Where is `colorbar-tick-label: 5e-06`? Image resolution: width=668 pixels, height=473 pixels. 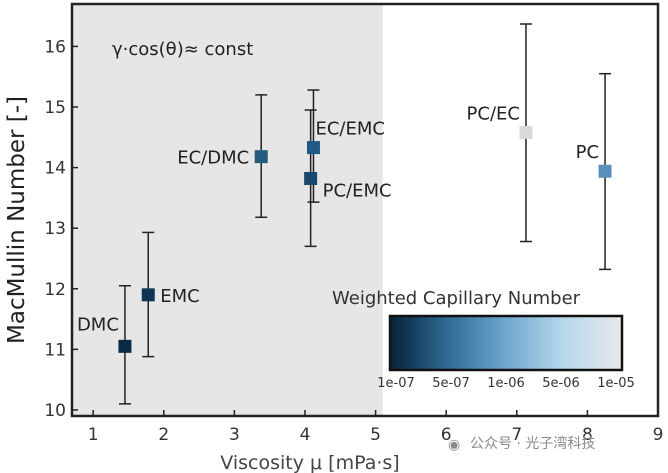
colorbar-tick-label: 5e-06 is located at coordinates (561, 383).